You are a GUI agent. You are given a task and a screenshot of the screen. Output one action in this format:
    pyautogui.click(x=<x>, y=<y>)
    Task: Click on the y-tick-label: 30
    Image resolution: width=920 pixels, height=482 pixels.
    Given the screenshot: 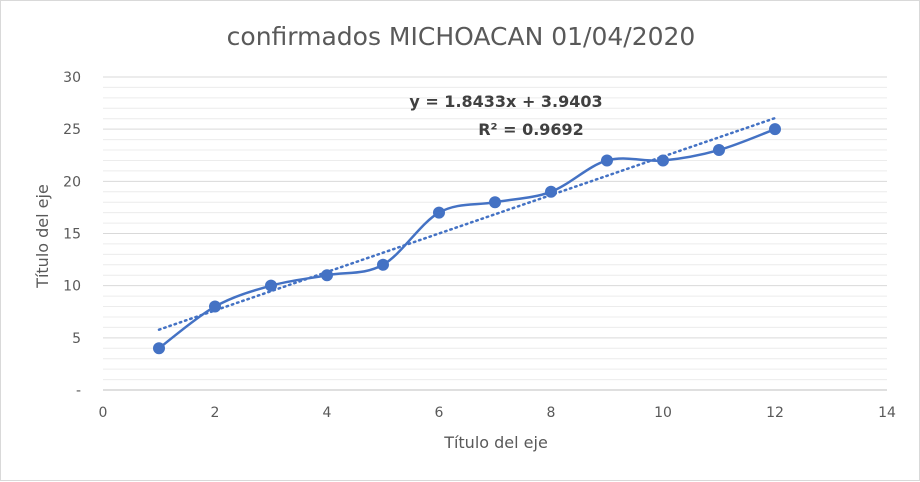 What is the action you would take?
    pyautogui.click(x=72, y=78)
    